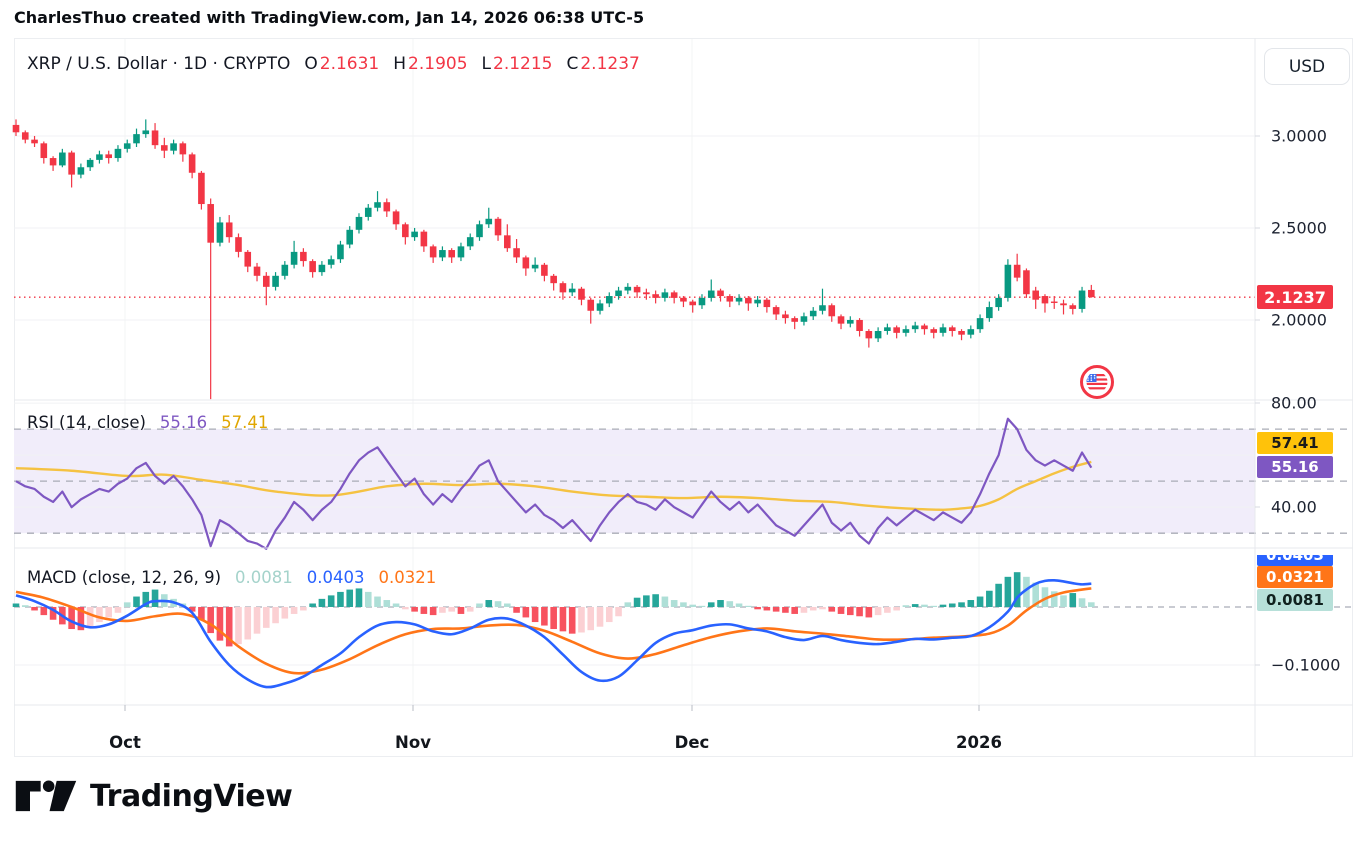 This screenshot has width=1367, height=843. Describe the element at coordinates (407, 577) in the screenshot. I see `macd-signal-value: 0.0321` at that location.